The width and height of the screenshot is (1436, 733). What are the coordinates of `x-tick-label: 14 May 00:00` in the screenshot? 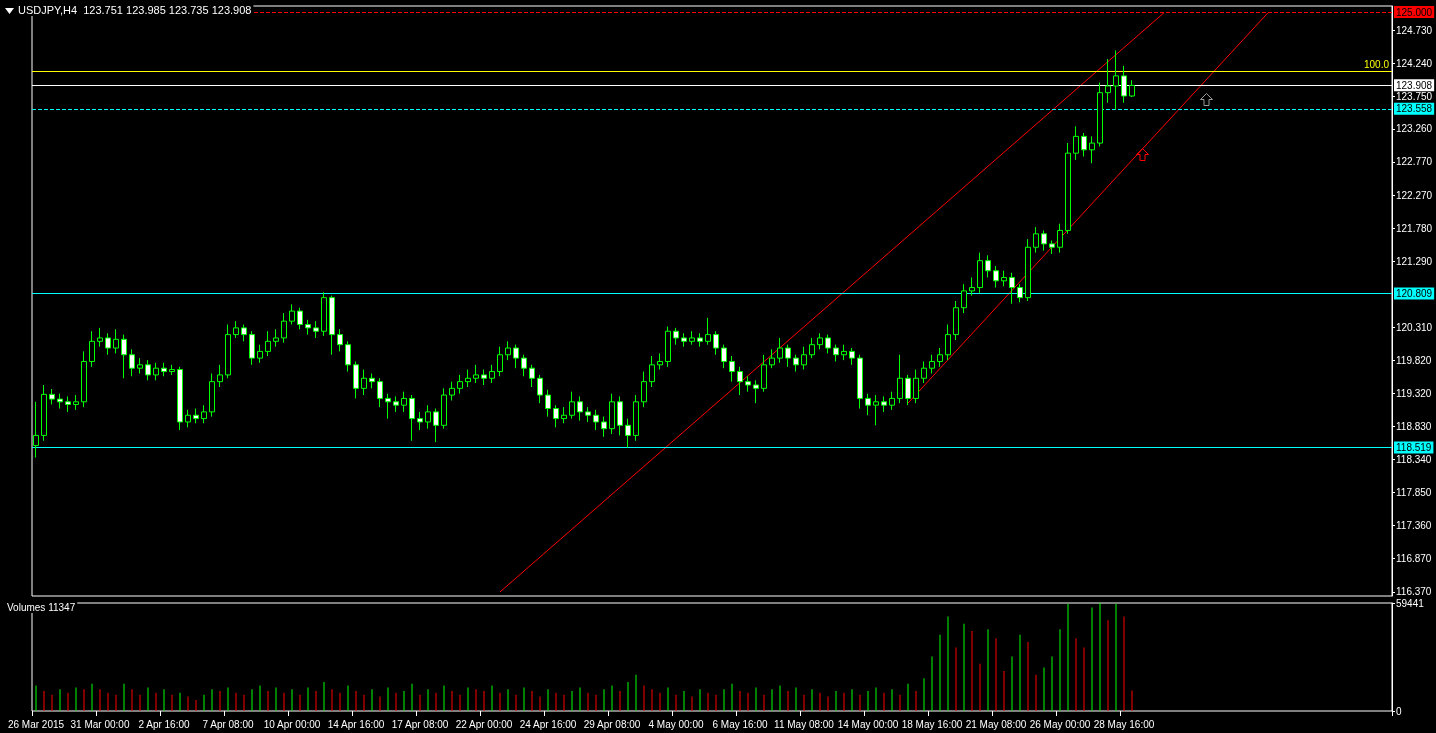 It's located at (868, 724).